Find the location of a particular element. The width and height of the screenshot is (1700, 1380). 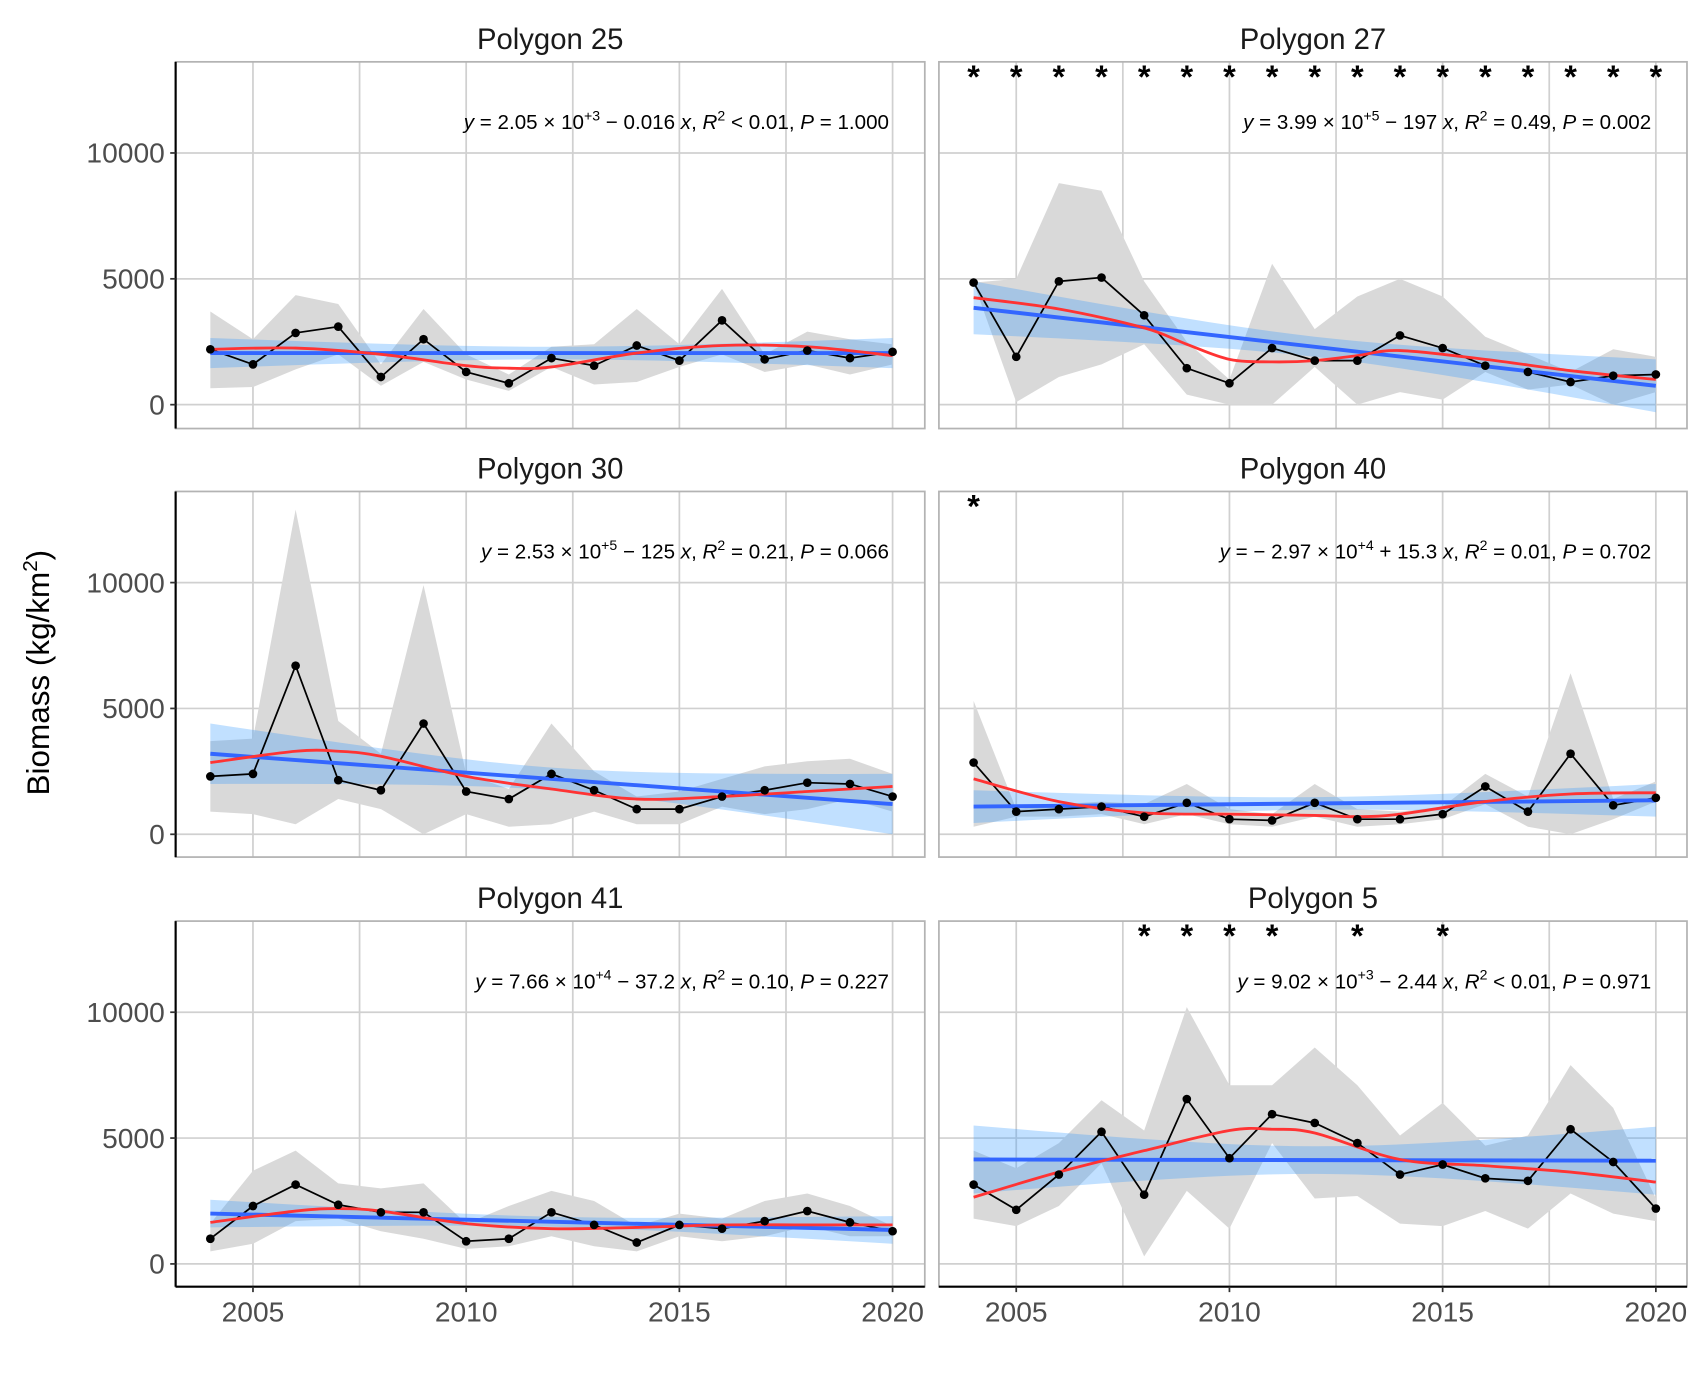

equation-slope: − 0.016 is located at coordinates (640, 122).